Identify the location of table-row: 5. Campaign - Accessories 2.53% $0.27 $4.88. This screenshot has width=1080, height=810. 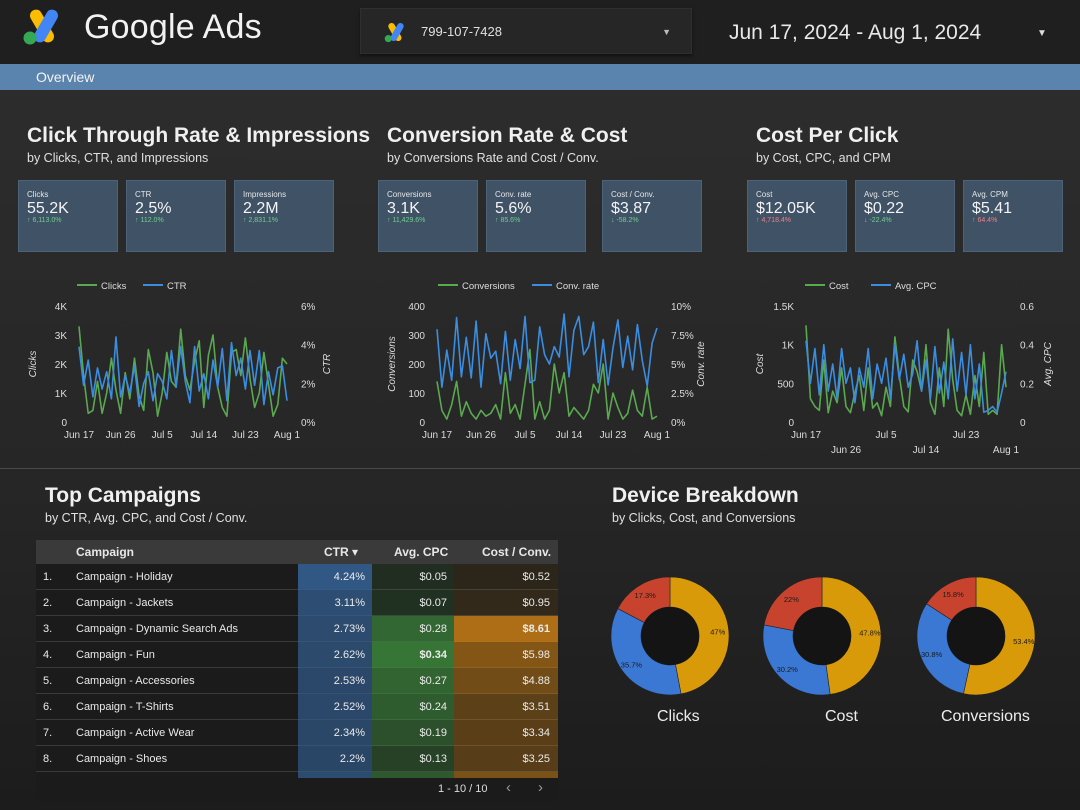
(297, 681).